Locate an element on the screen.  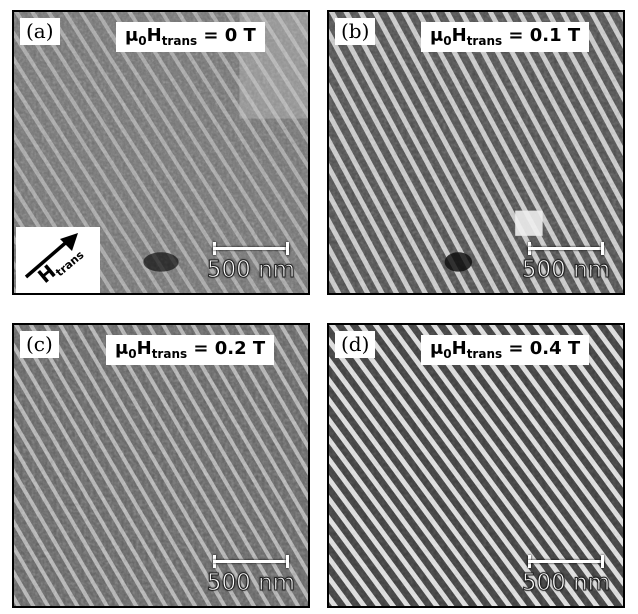
panel-a-tag: (a) is located at coordinates (40, 31).